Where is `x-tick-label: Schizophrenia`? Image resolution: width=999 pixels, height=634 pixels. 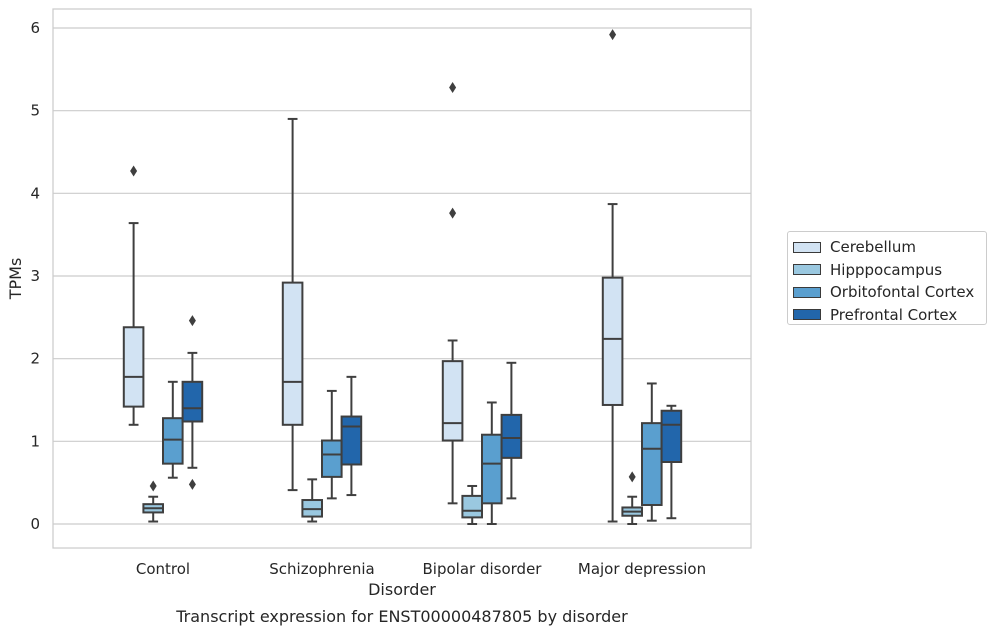 x-tick-label: Schizophrenia is located at coordinates (321, 569).